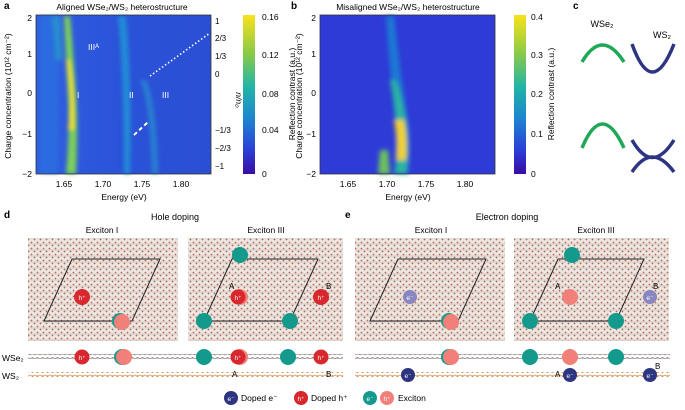 This screenshot has height=410, width=685. I want to click on panel-d-label: d, so click(7, 215).